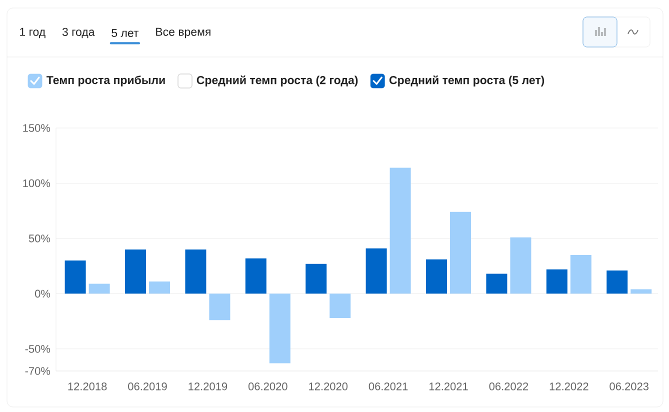  I want to click on x-tick-label: 12.2022, so click(569, 386).